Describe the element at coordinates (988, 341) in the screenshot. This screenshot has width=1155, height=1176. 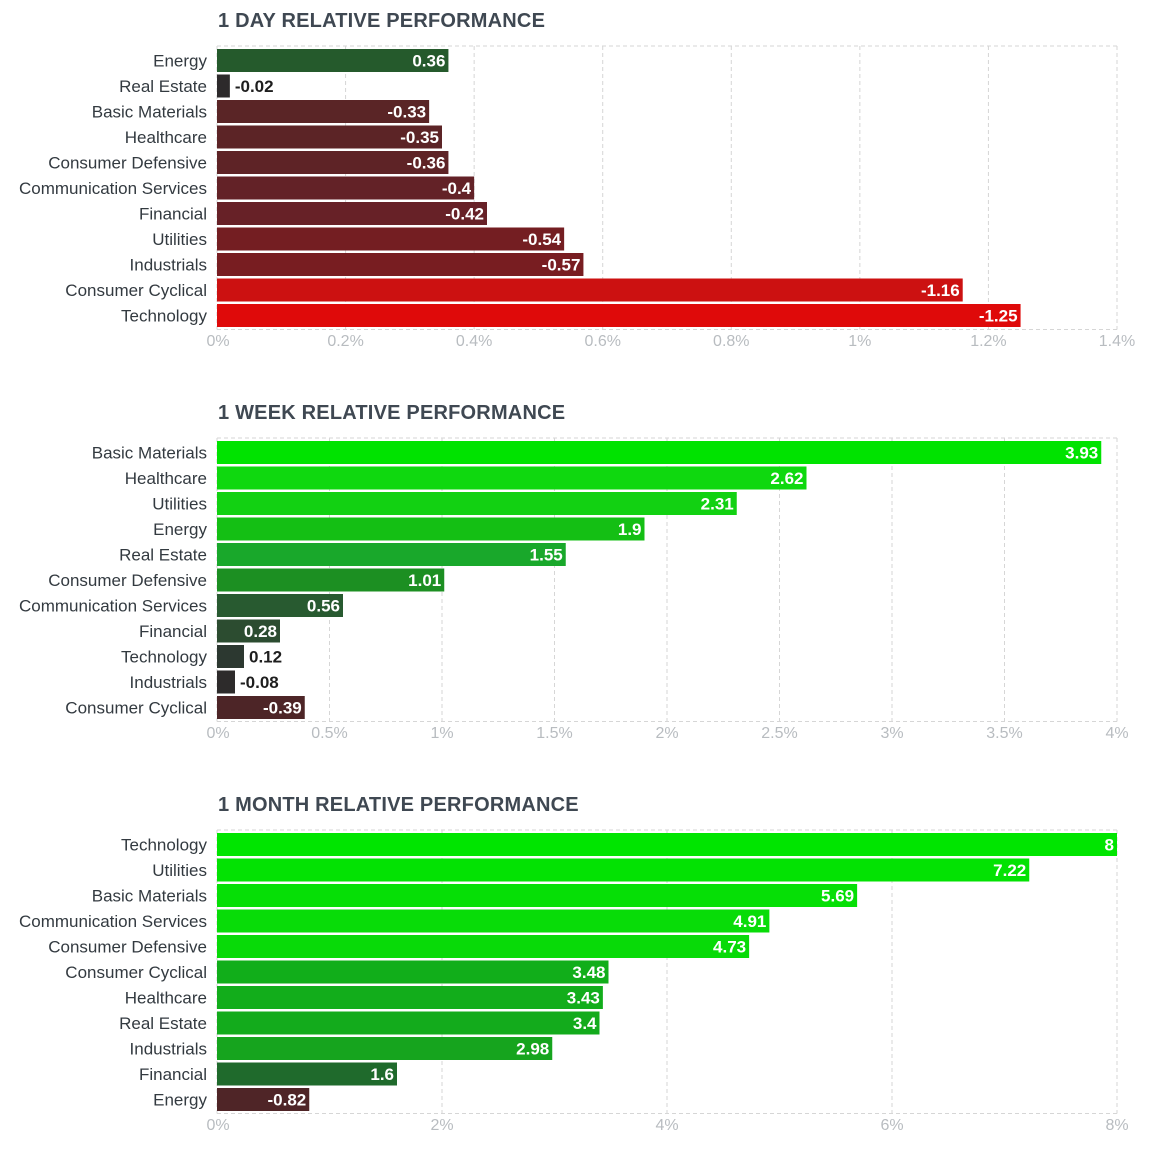
I see `x-tick-label: 1.2%` at that location.